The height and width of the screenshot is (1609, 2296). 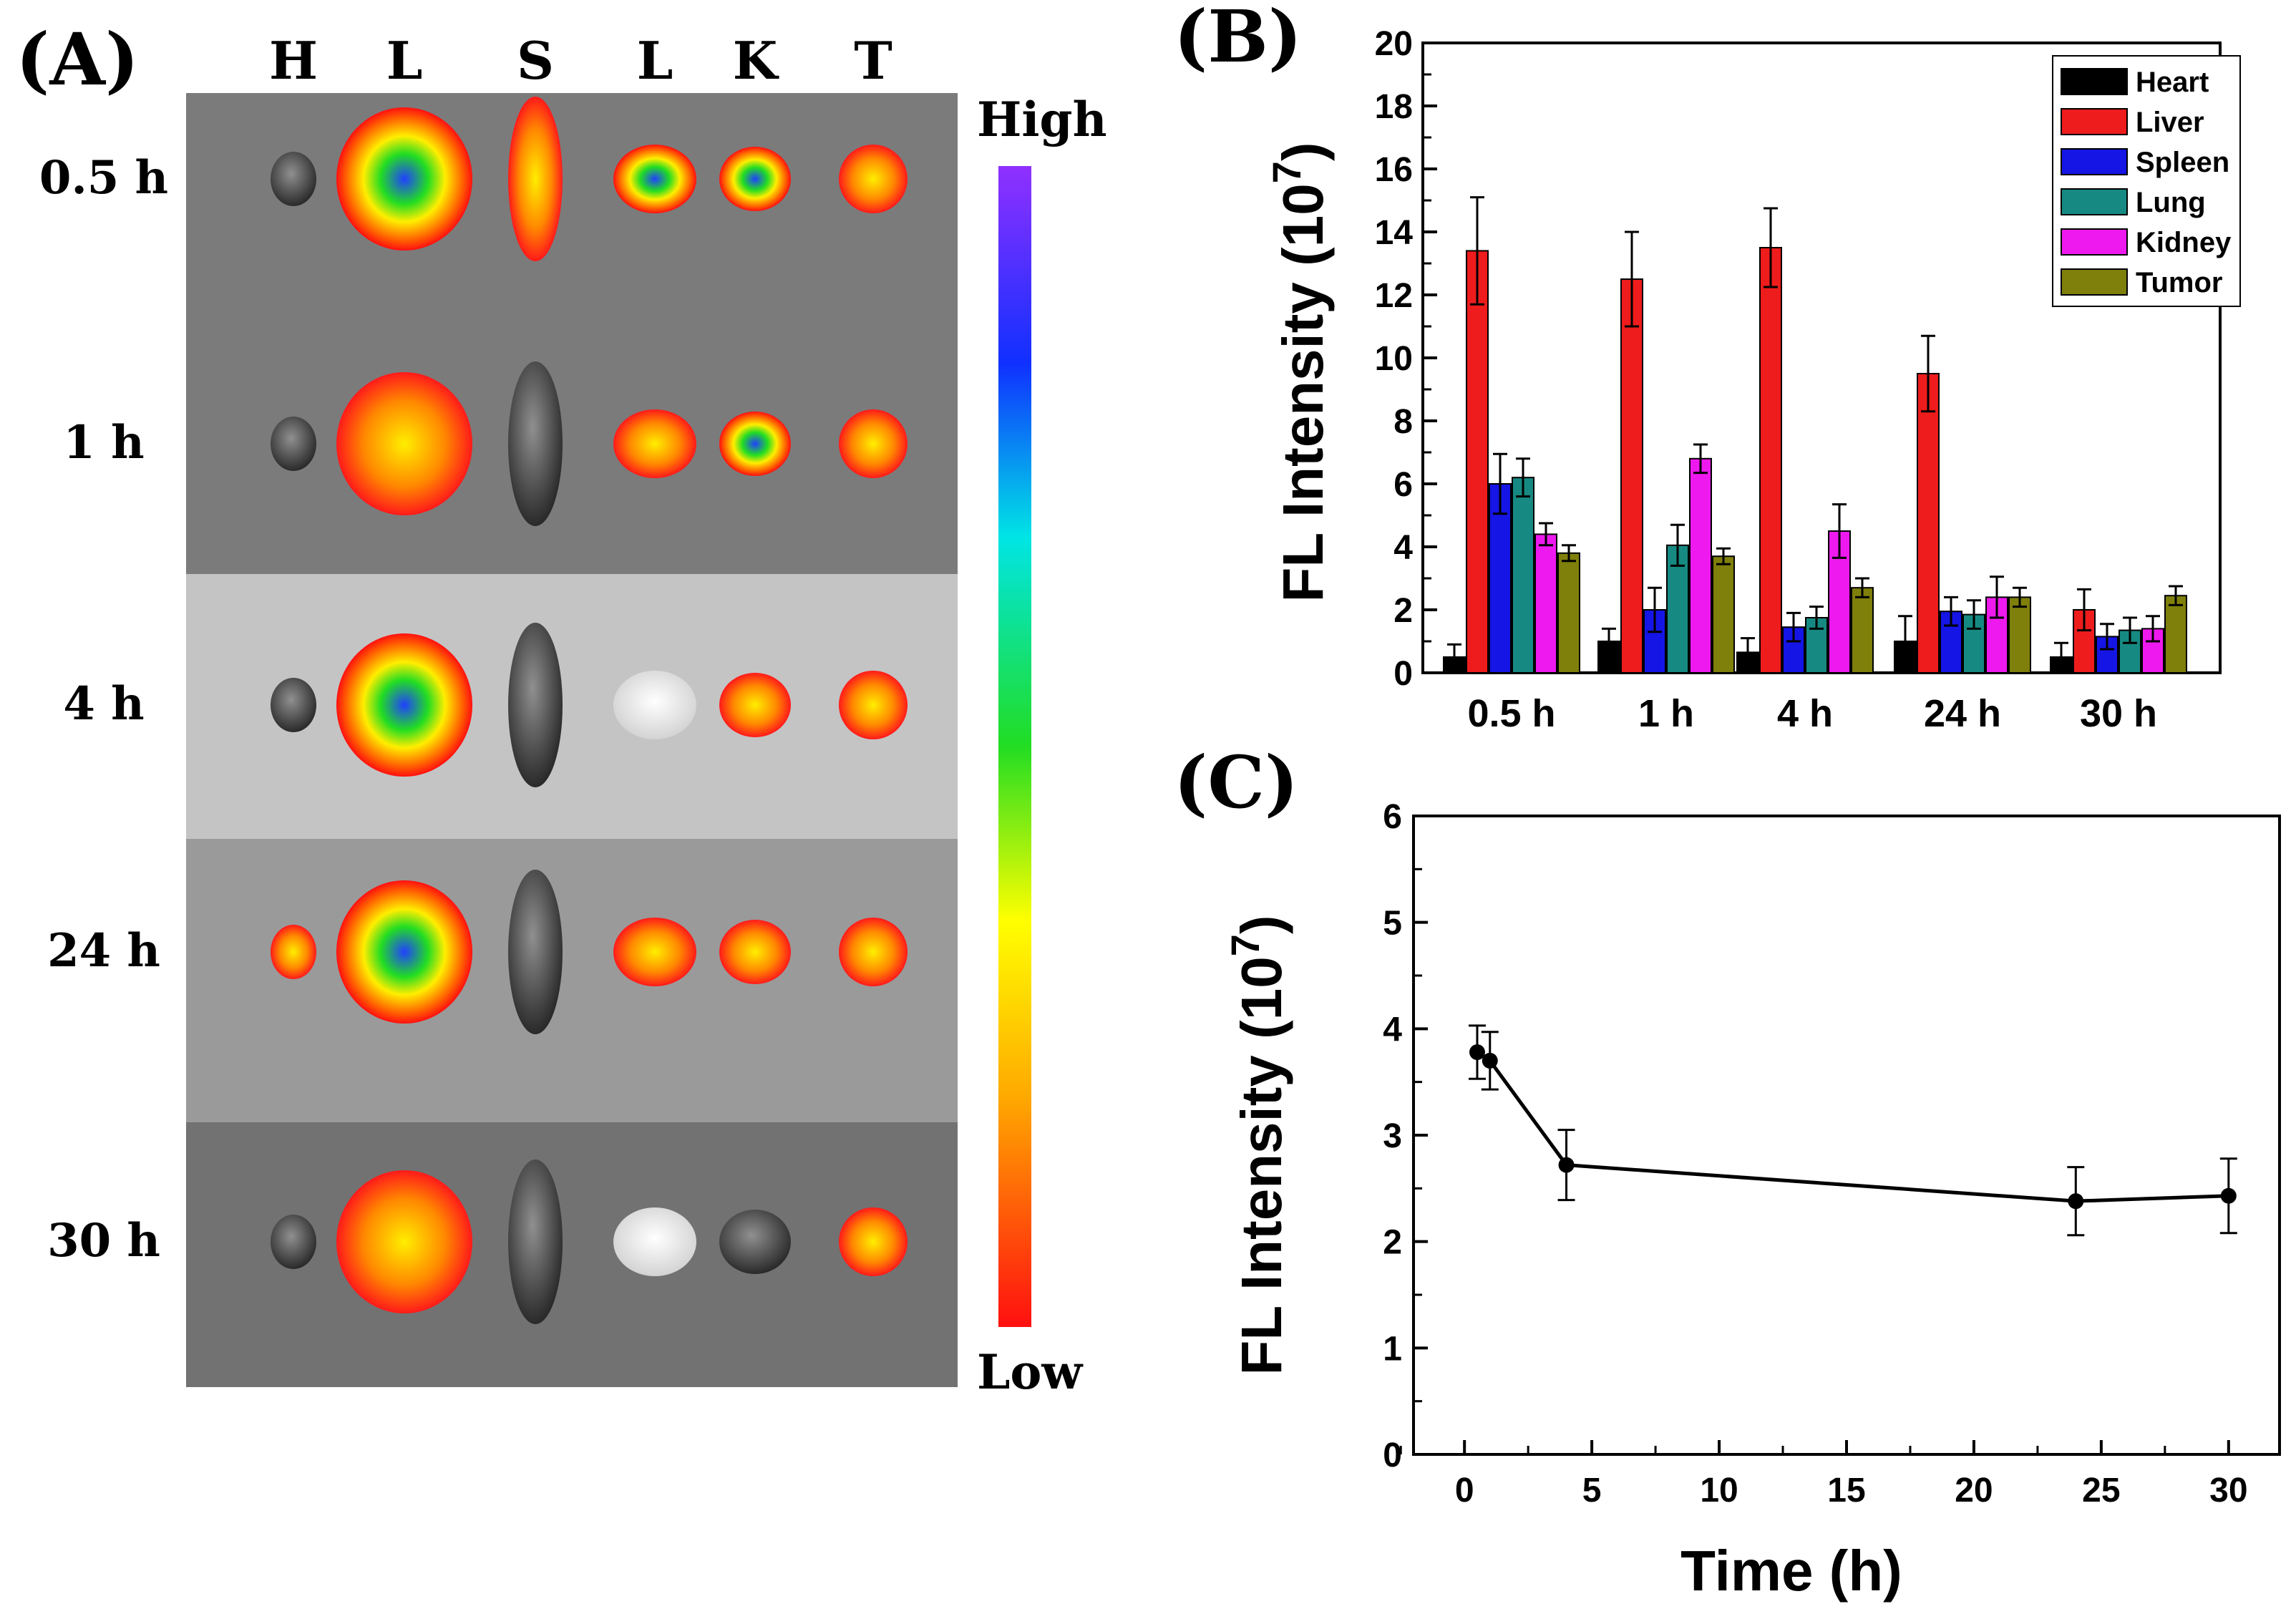 I want to click on x-tick-label: 20, so click(x=1974, y=1491).